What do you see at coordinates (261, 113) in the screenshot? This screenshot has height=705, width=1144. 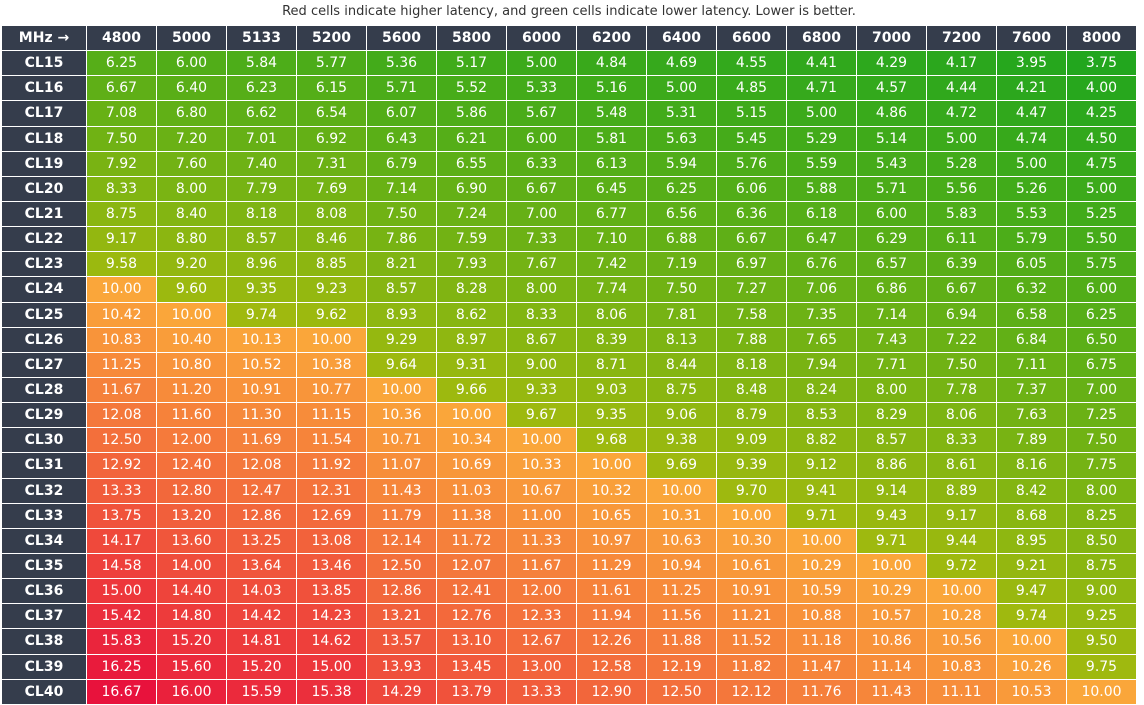 I see `latency-cell: 6.62` at bounding box center [261, 113].